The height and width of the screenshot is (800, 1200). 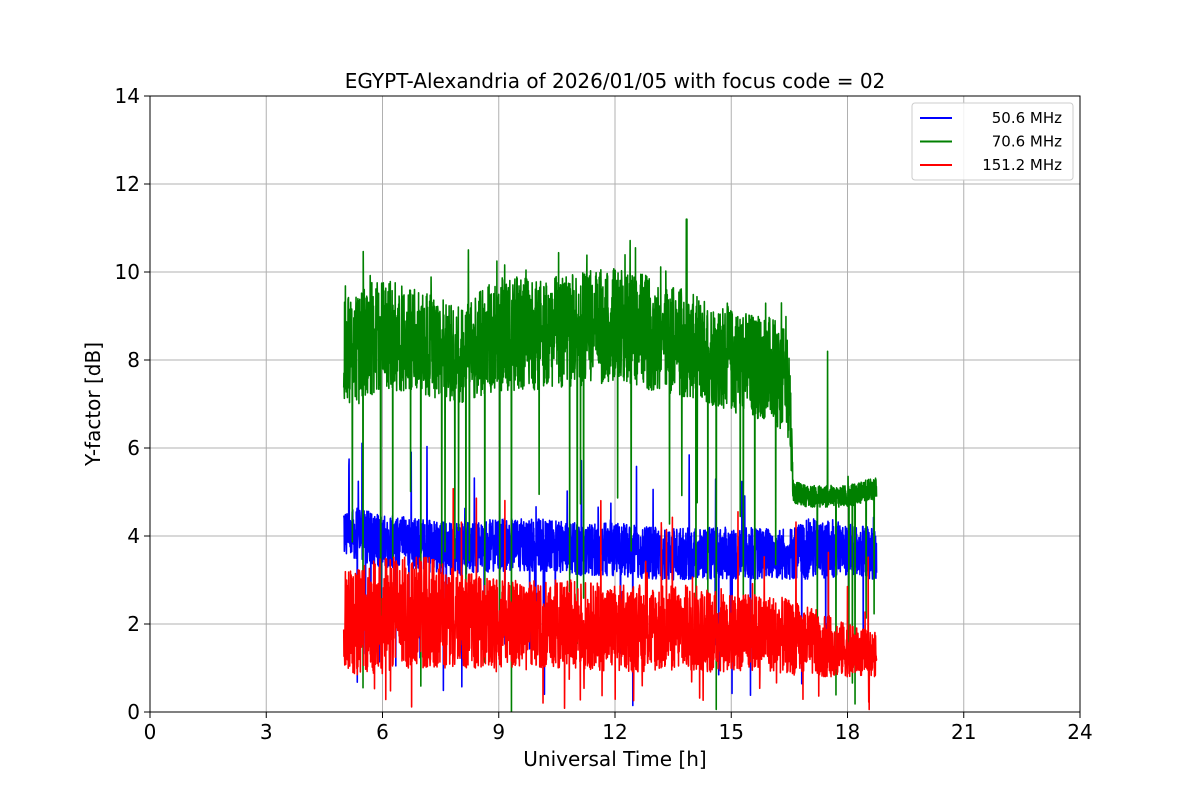 I want to click on legend-box, so click(x=992, y=141).